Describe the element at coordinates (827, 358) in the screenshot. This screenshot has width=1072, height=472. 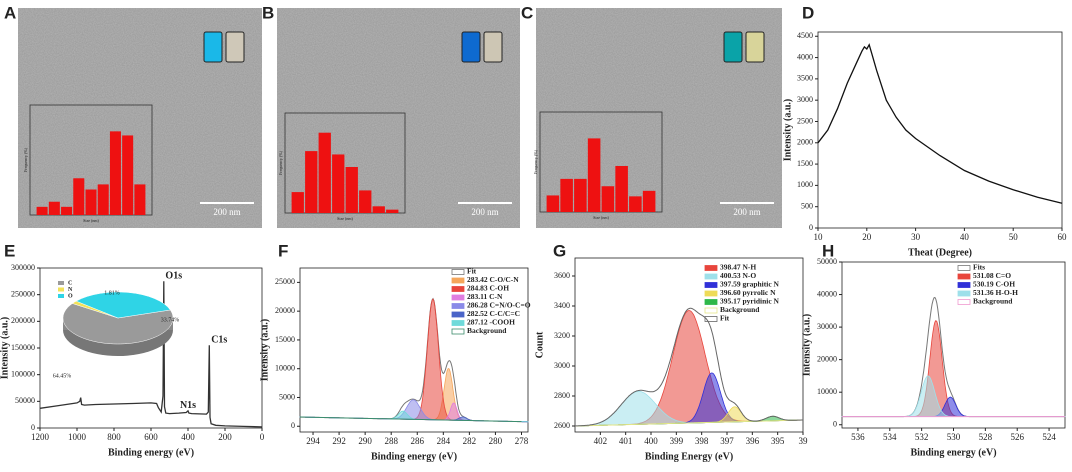
I see `y-tick-label: 20000` at that location.